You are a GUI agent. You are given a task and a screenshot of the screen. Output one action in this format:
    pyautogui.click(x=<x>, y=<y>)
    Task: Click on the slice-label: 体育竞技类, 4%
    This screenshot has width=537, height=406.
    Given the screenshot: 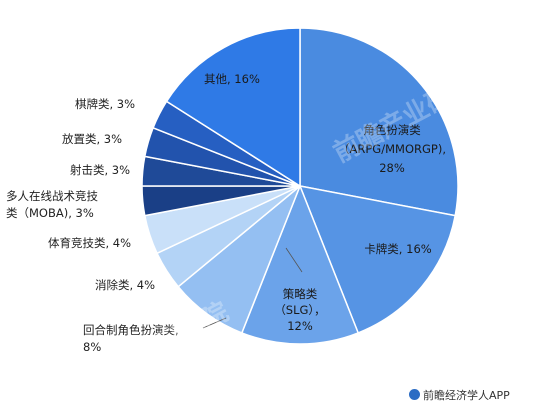 What is the action you would take?
    pyautogui.click(x=89, y=243)
    